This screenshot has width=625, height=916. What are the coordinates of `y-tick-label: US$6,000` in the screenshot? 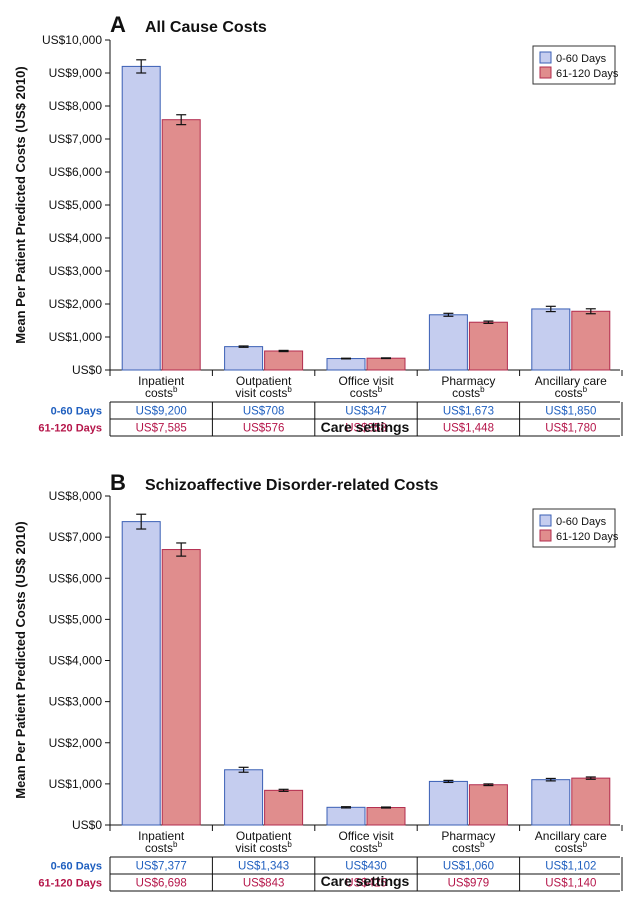 It's located at (76, 172).